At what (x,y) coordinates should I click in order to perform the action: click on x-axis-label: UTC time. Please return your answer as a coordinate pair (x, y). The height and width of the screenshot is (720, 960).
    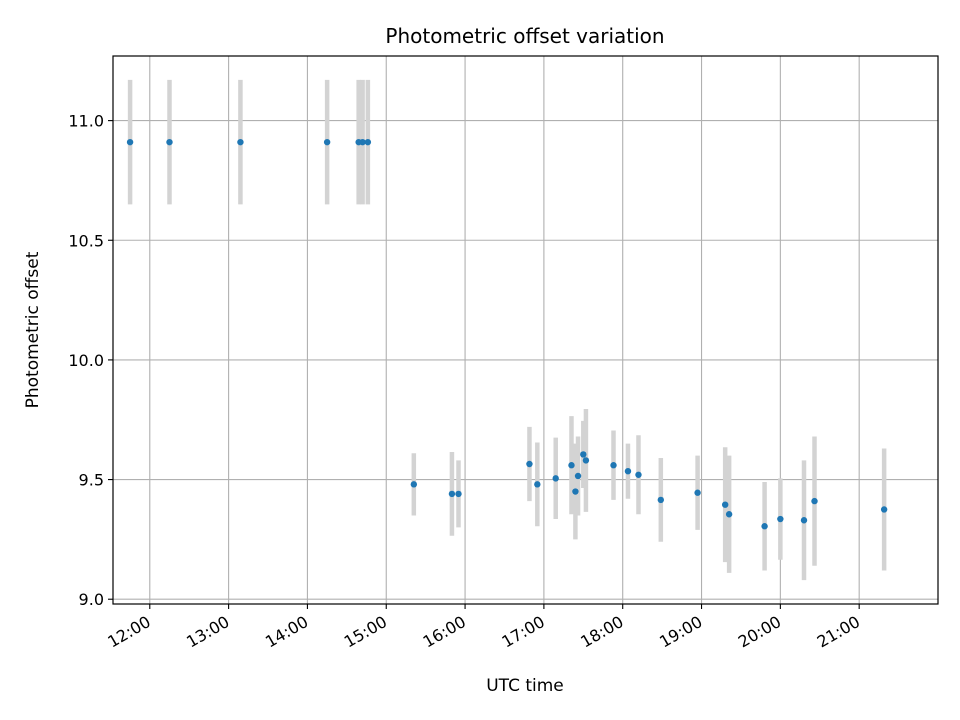
    Looking at the image, I should click on (525, 686).